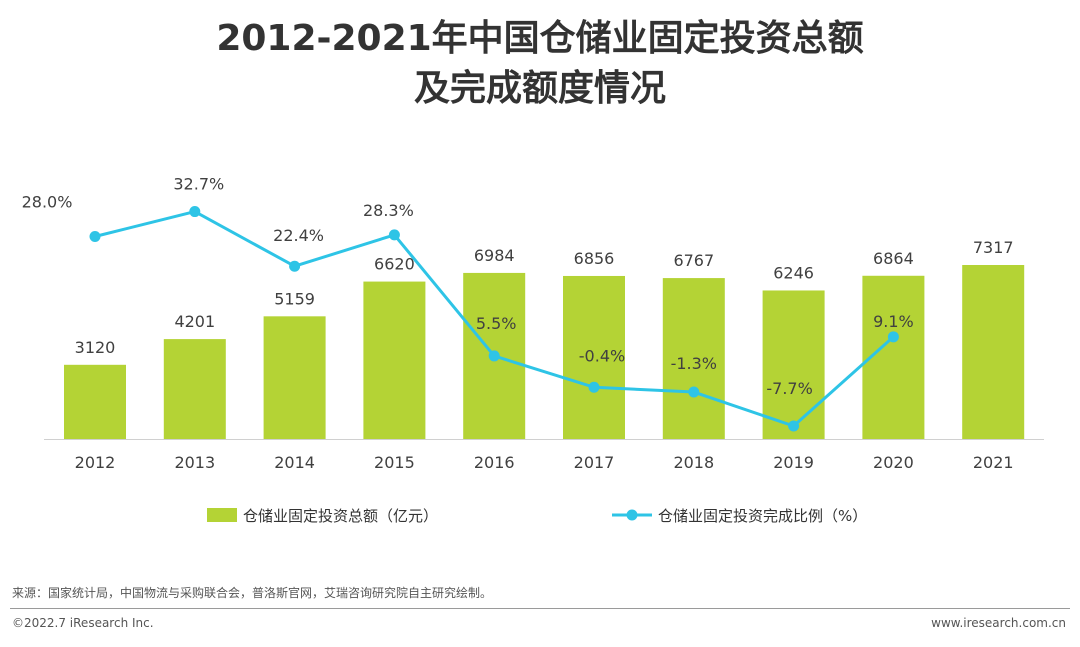 Image resolution: width=1080 pixels, height=647 pixels. Describe the element at coordinates (394, 462) in the screenshot. I see `x-tick-label-2015: 2015` at that location.